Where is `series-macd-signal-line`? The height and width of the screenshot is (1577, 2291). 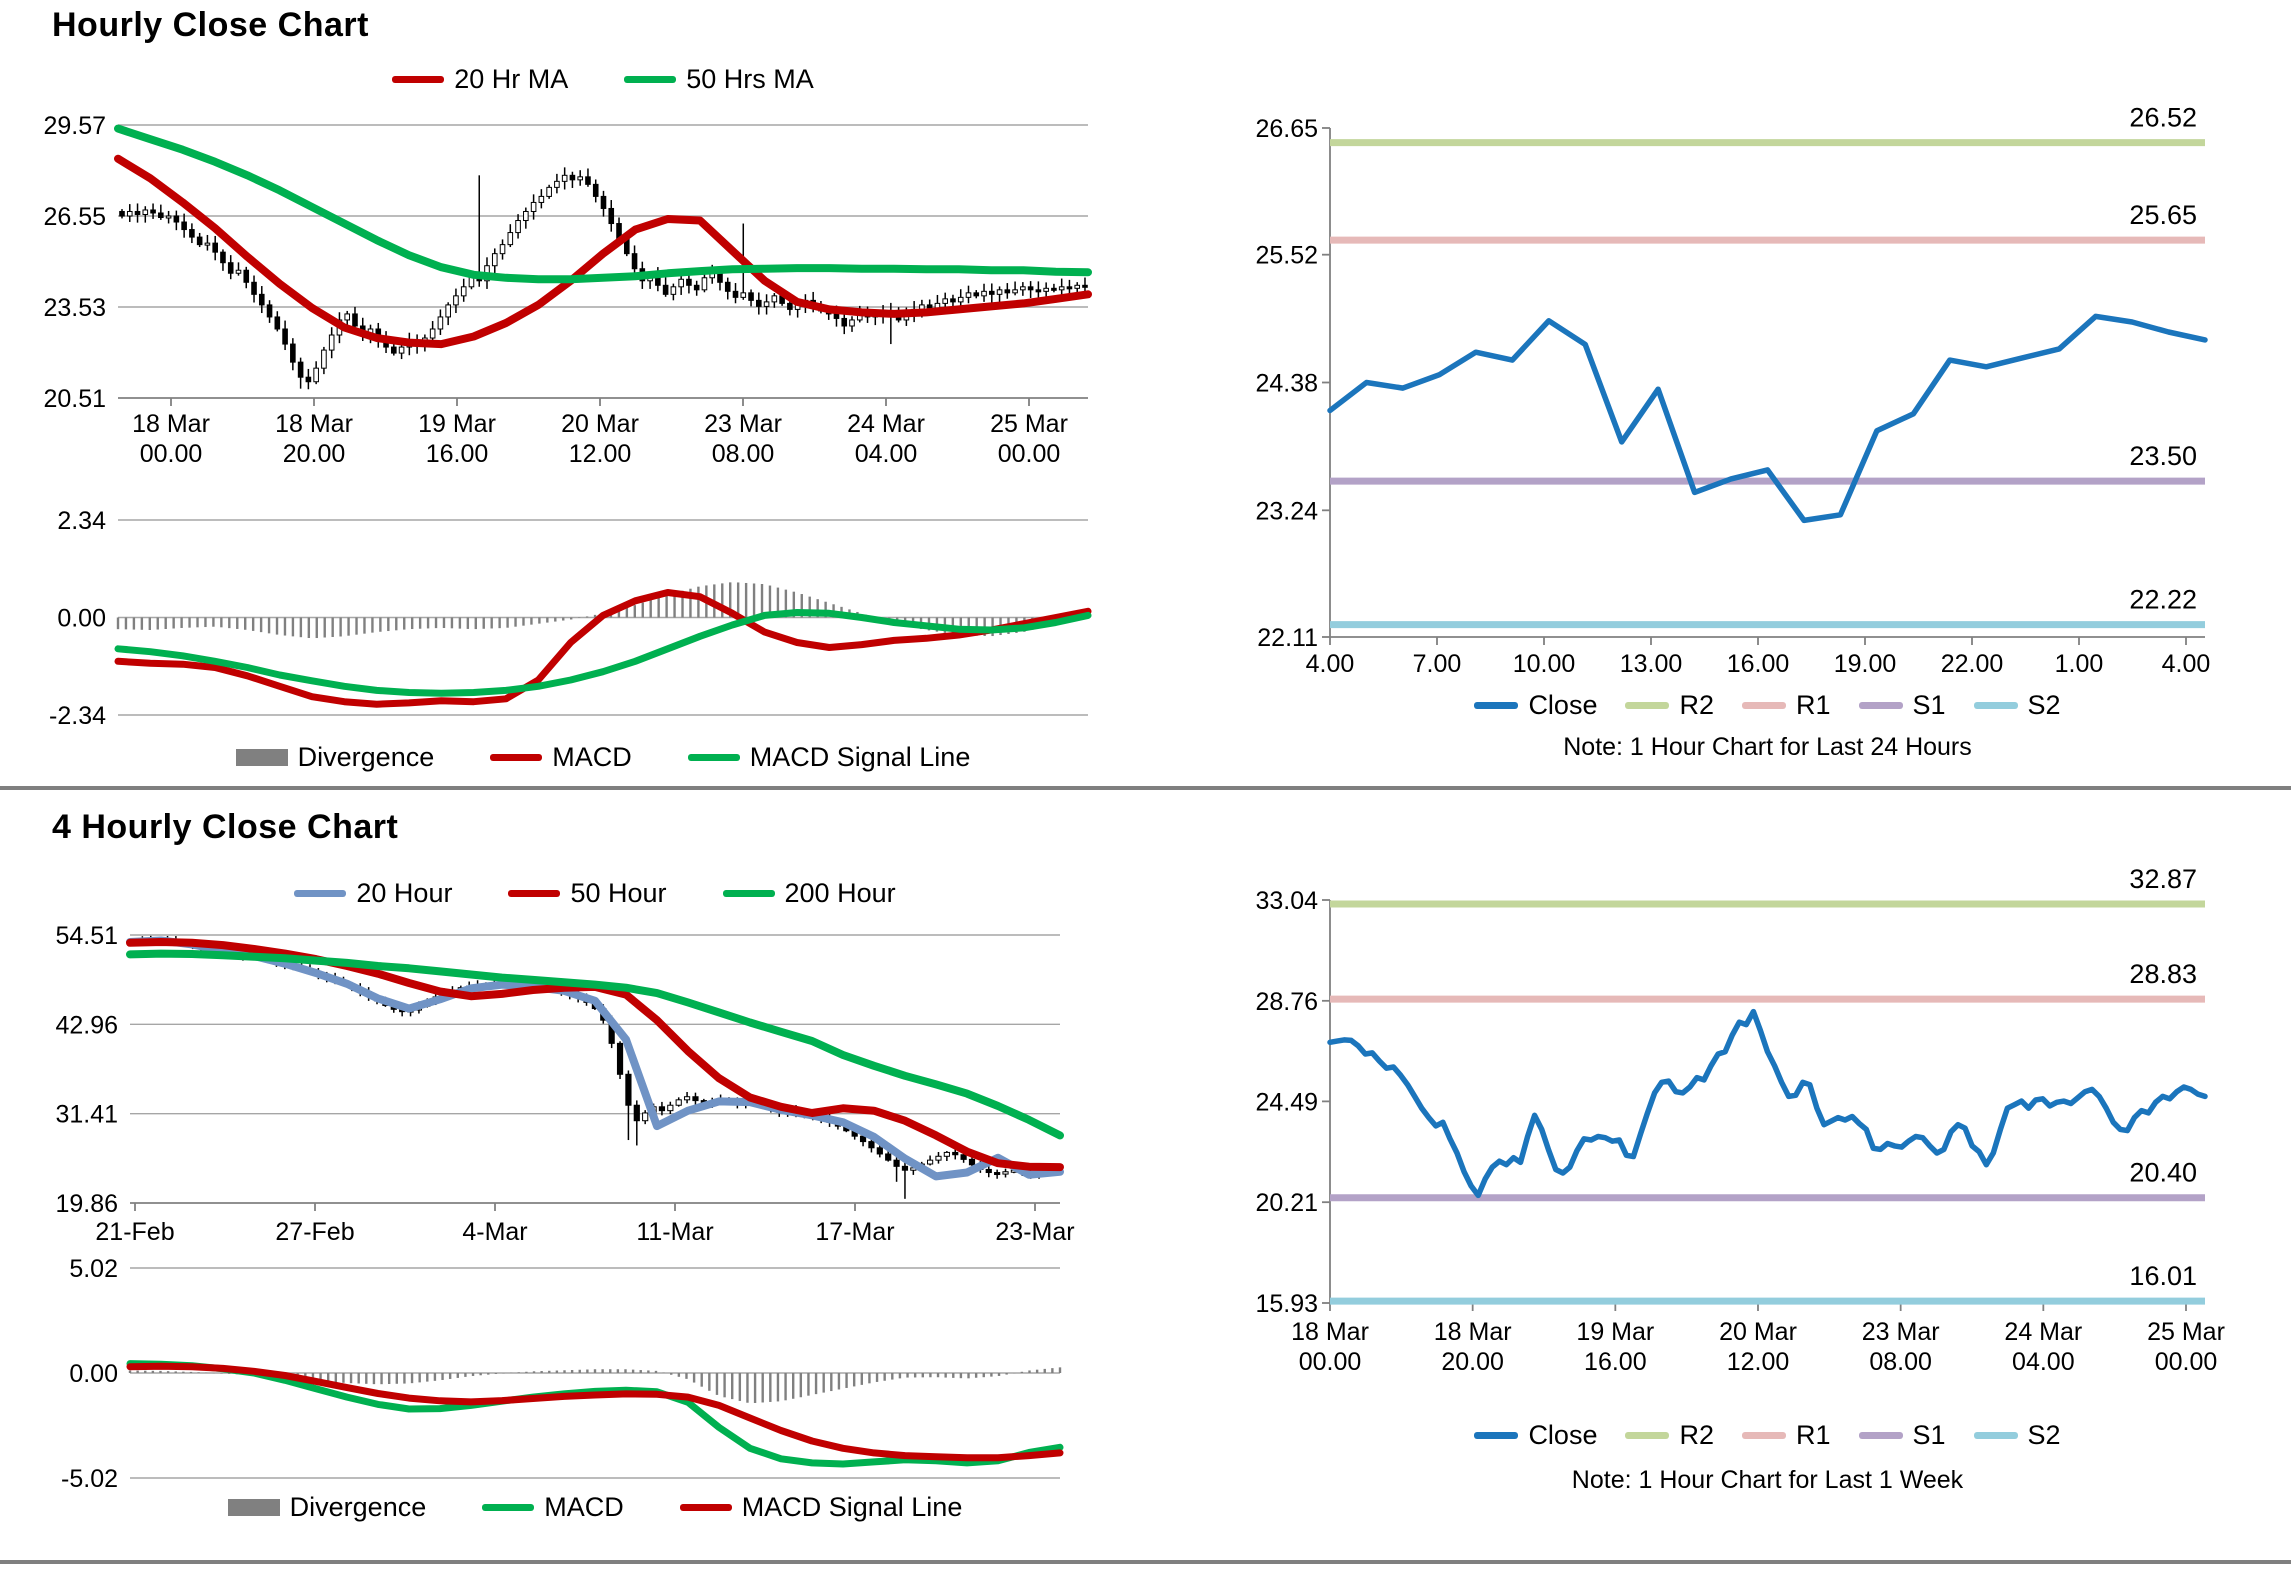 series-macd-signal-line is located at coordinates (603, 653).